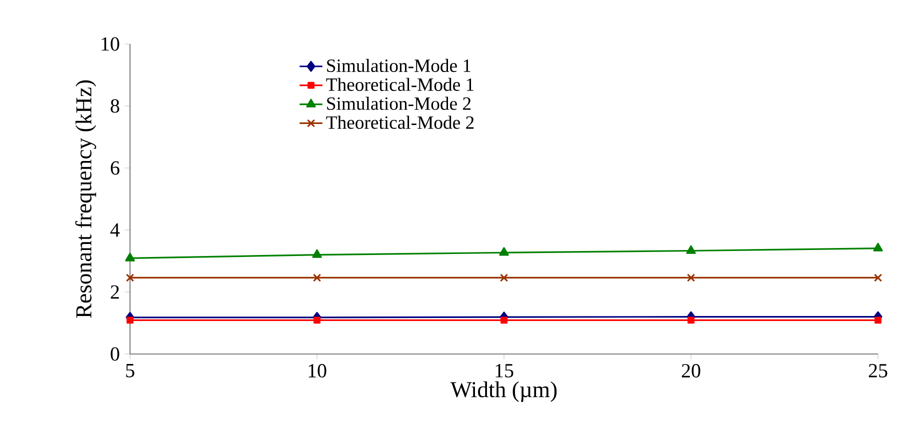 The width and height of the screenshot is (899, 448). What do you see at coordinates (691, 371) in the screenshot?
I see `x-tick-label: 20` at bounding box center [691, 371].